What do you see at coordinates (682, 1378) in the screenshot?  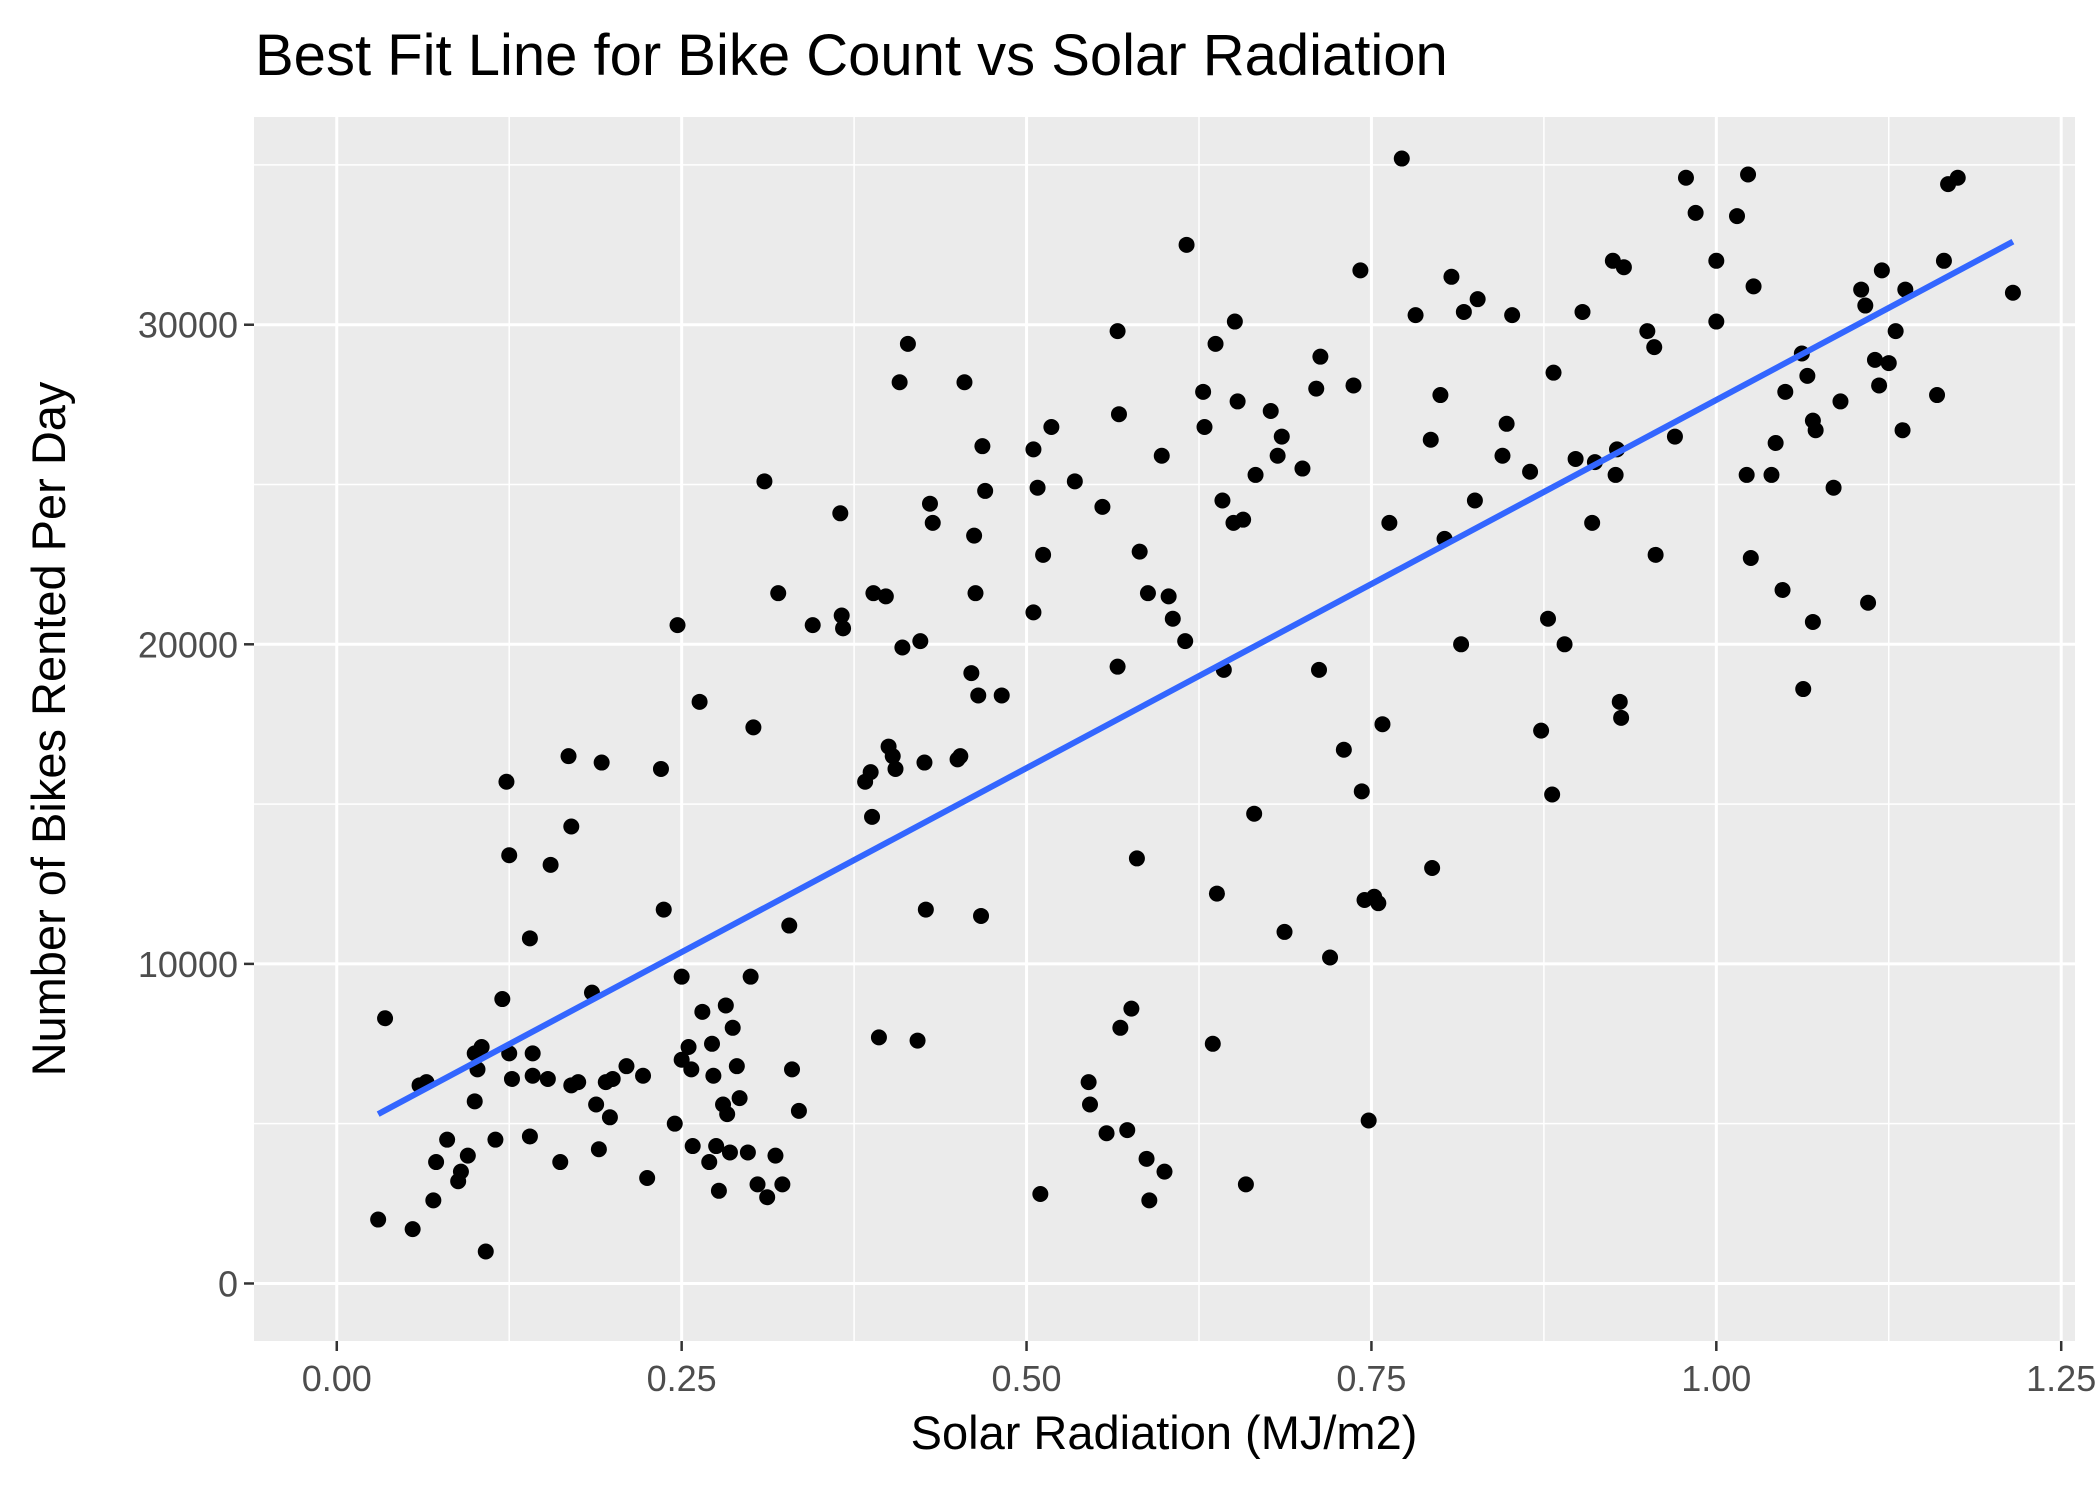 I see `x-tick-label: 0.25` at bounding box center [682, 1378].